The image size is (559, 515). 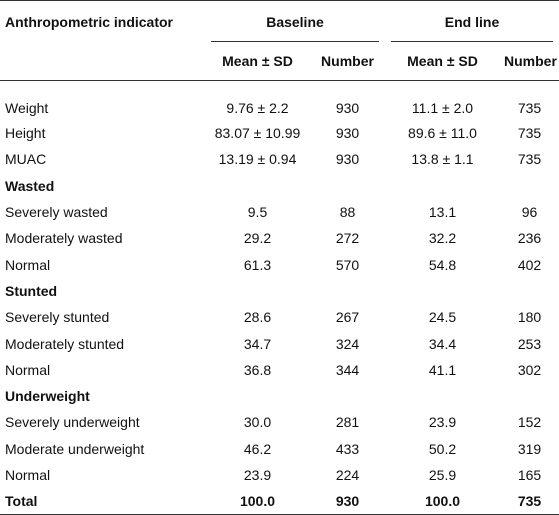 What do you see at coordinates (21, 501) in the screenshot?
I see `row-label: Total` at bounding box center [21, 501].